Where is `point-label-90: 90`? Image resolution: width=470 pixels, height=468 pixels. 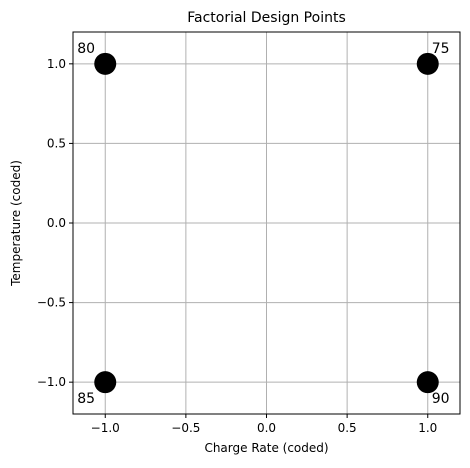 point-label-90: 90 is located at coordinates (441, 399).